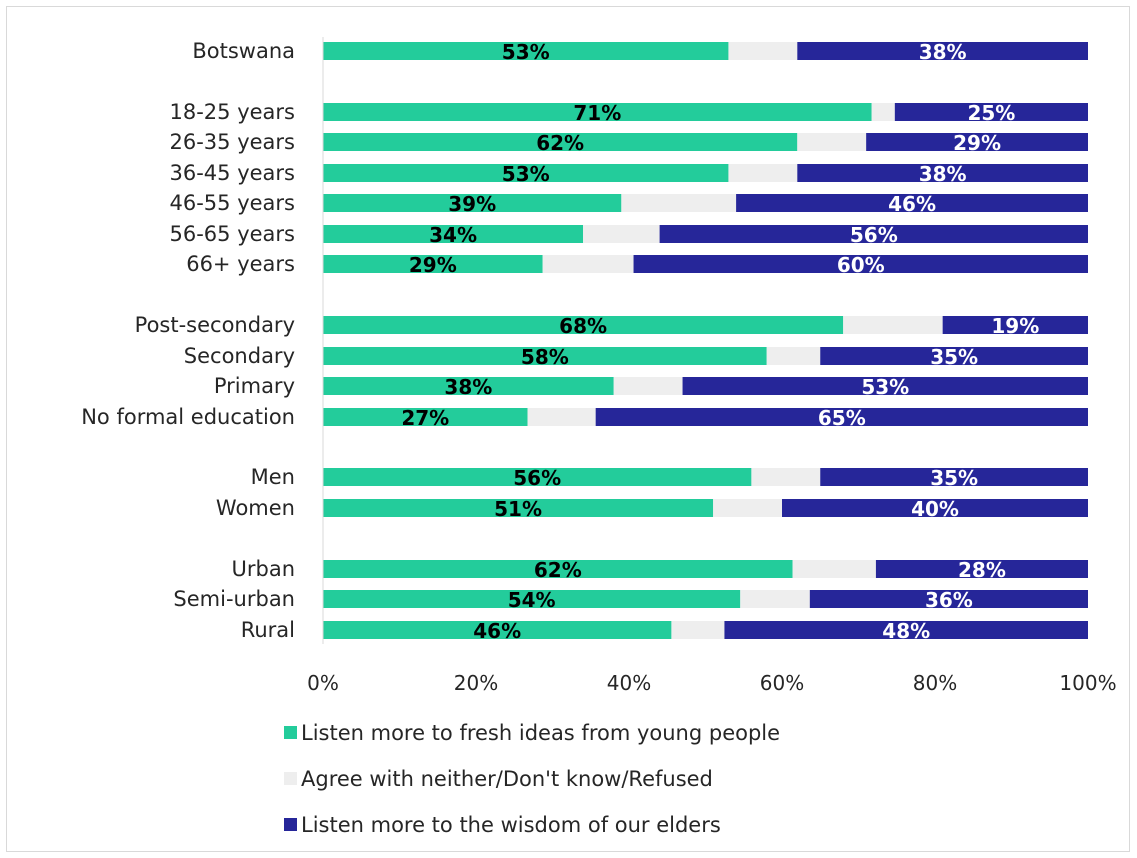 The width and height of the screenshot is (1137, 858). I want to click on value-label-secondary-series-1: 58%, so click(545, 357).